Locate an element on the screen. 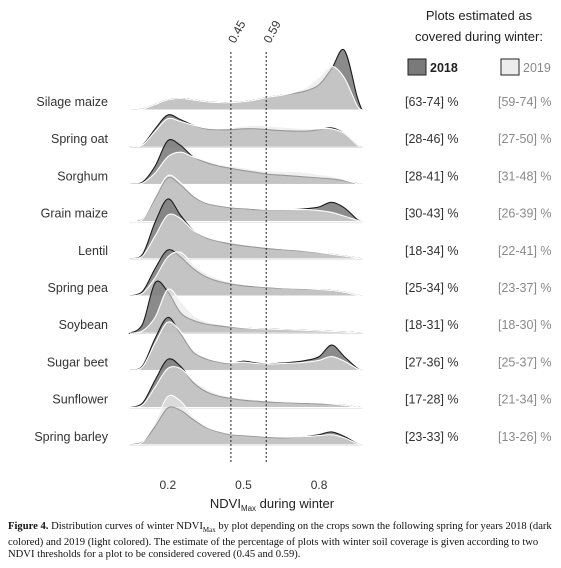 Image resolution: width=561 pixels, height=568 pixels. pct-2018-5: [25-34] % is located at coordinates (432, 288).